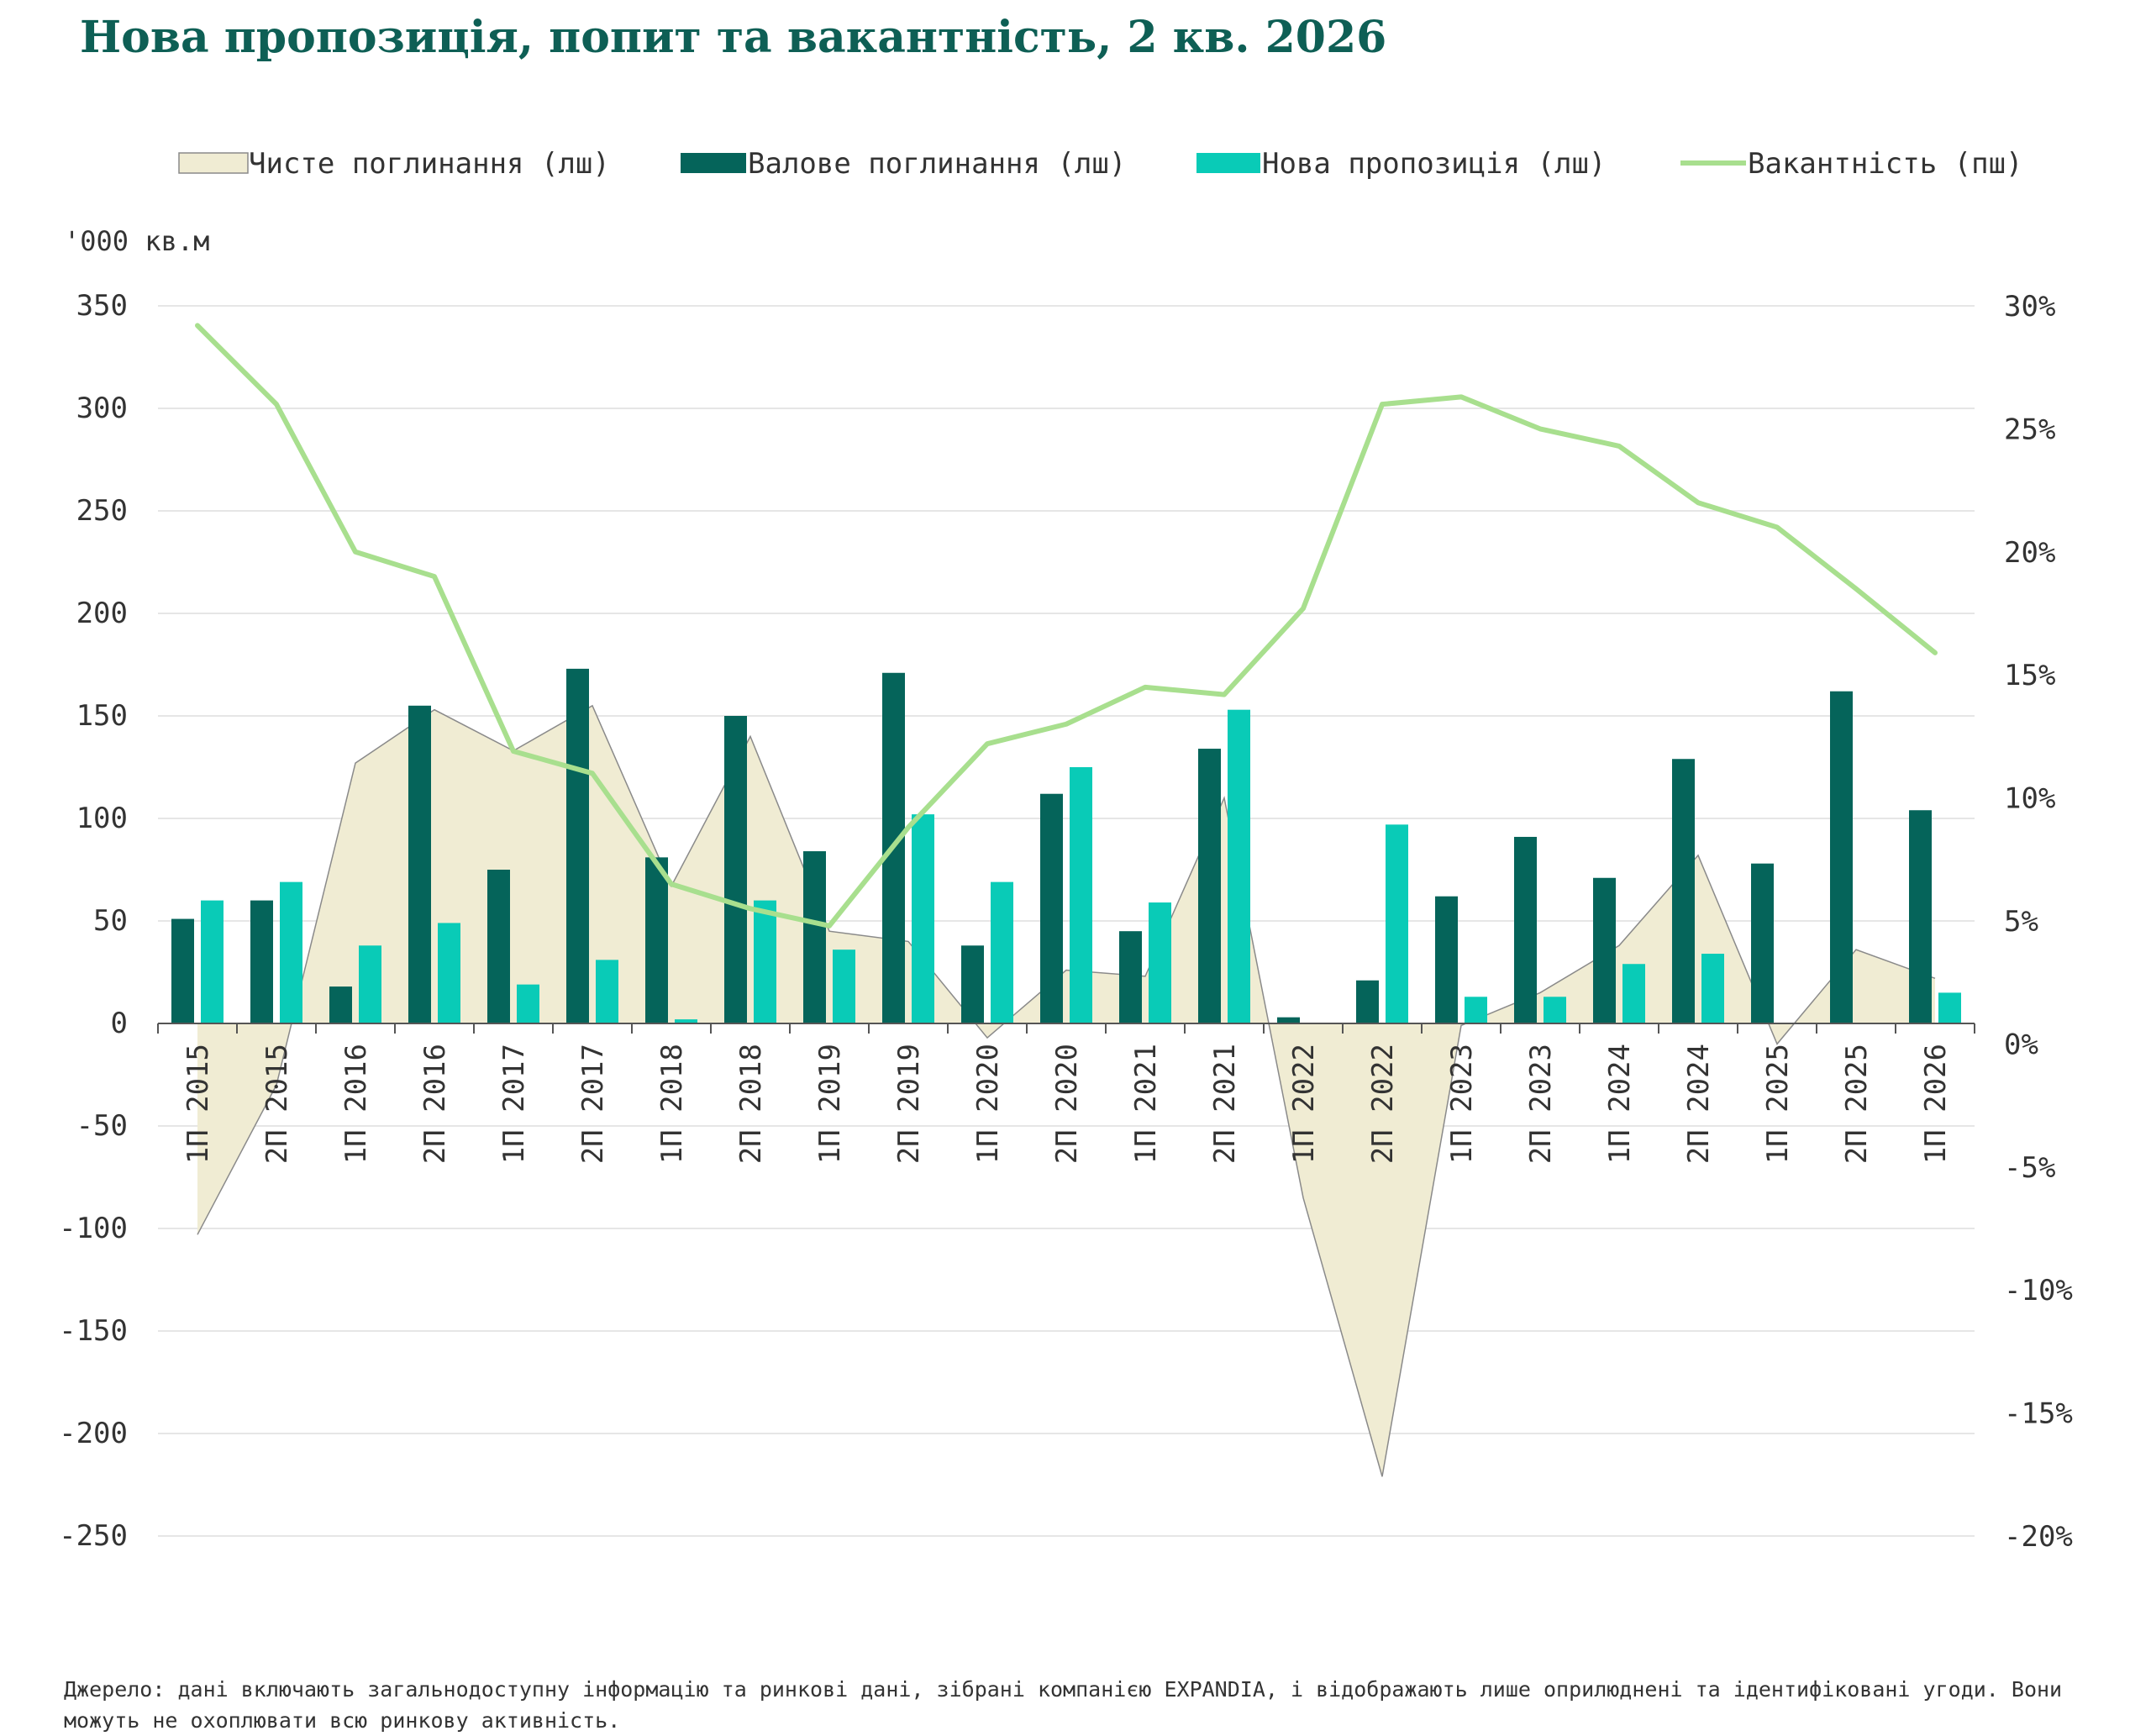 This screenshot has height=1736, width=2151. I want to click on category-label: 1П 2025, so click(1778, 1104).